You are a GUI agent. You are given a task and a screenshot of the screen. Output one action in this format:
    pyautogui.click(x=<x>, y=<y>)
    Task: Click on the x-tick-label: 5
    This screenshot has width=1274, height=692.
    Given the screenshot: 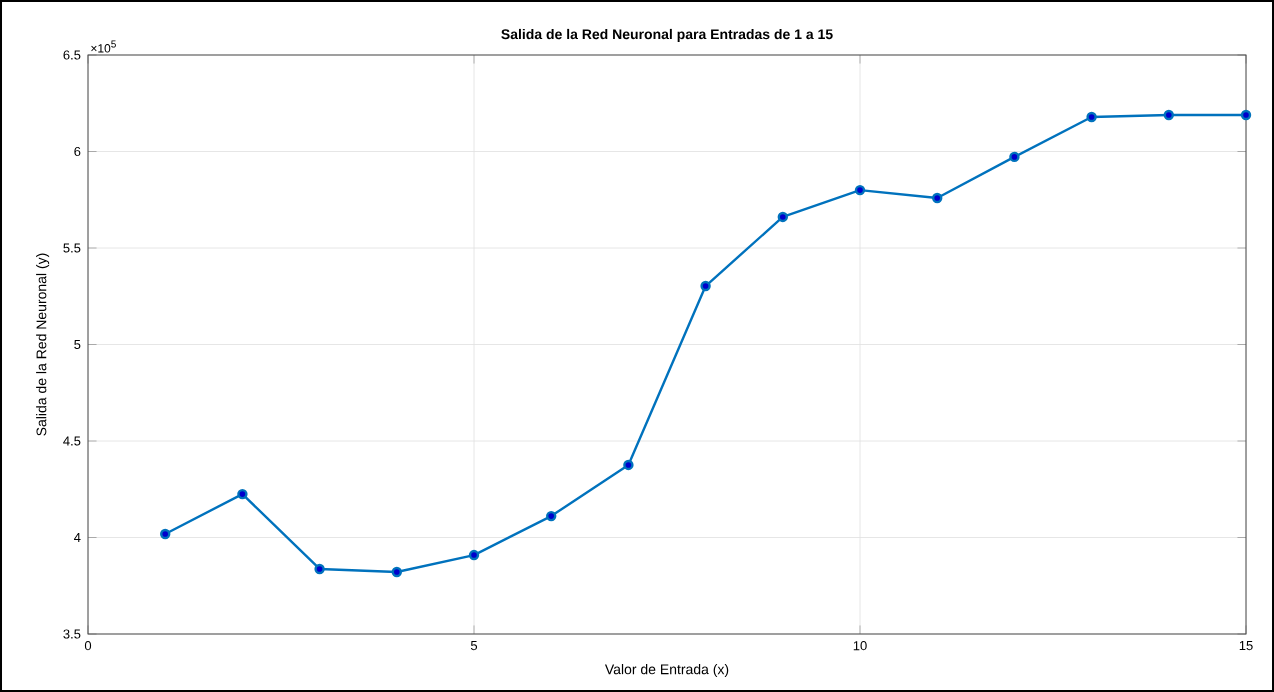 What is the action you would take?
    pyautogui.click(x=474, y=646)
    